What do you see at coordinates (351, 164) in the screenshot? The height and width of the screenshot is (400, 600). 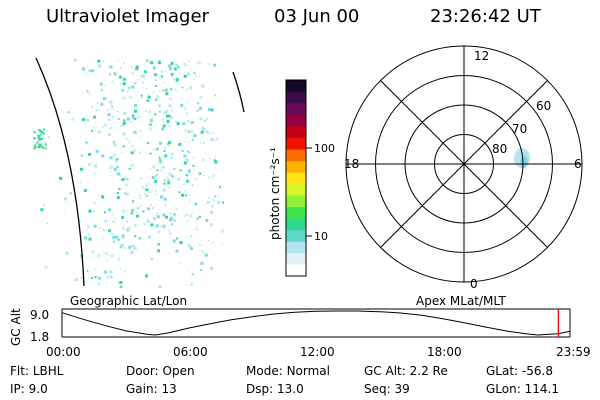 I see `mlt-label-18: 18` at bounding box center [351, 164].